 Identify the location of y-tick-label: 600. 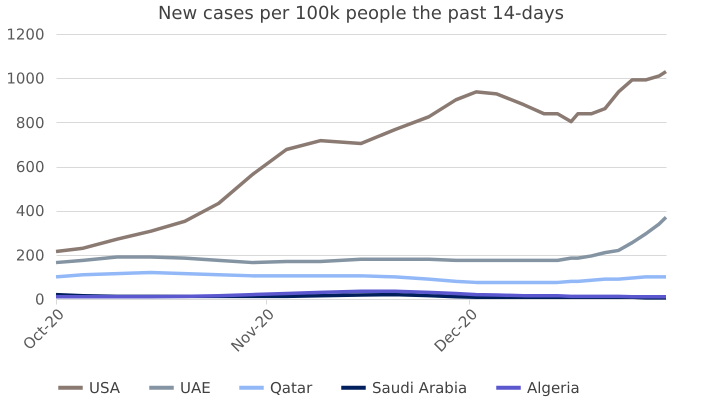
(30, 167).